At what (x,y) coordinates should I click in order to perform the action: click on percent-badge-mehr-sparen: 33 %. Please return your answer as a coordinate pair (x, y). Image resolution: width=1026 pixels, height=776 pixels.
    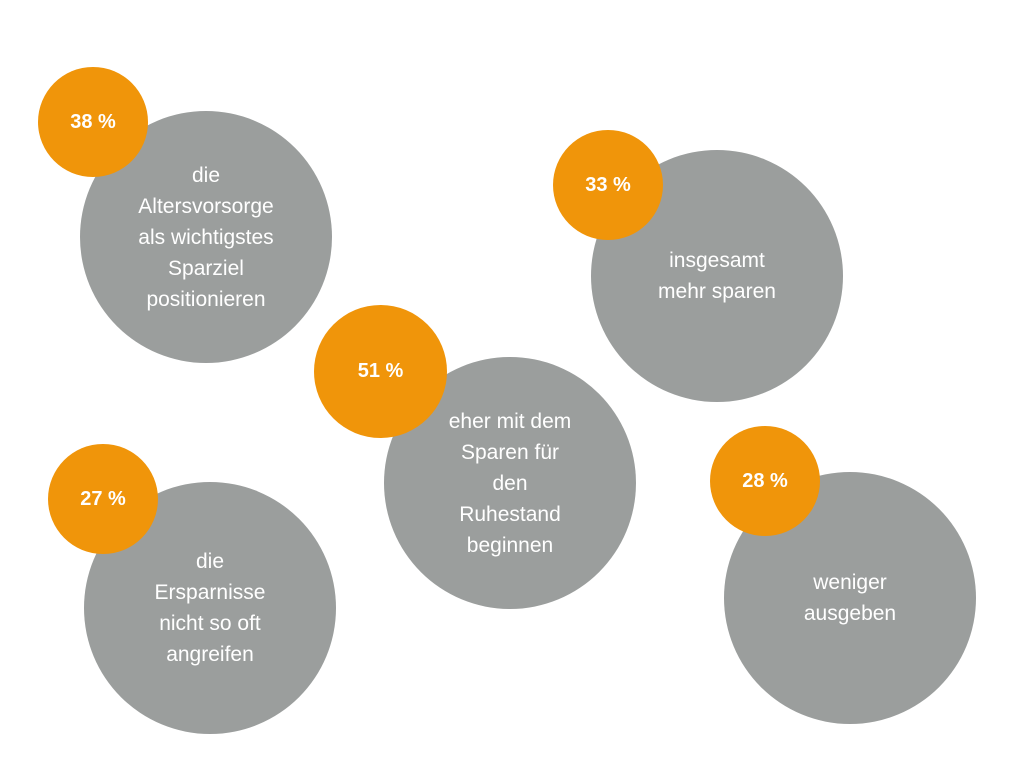
    Looking at the image, I should click on (608, 185).